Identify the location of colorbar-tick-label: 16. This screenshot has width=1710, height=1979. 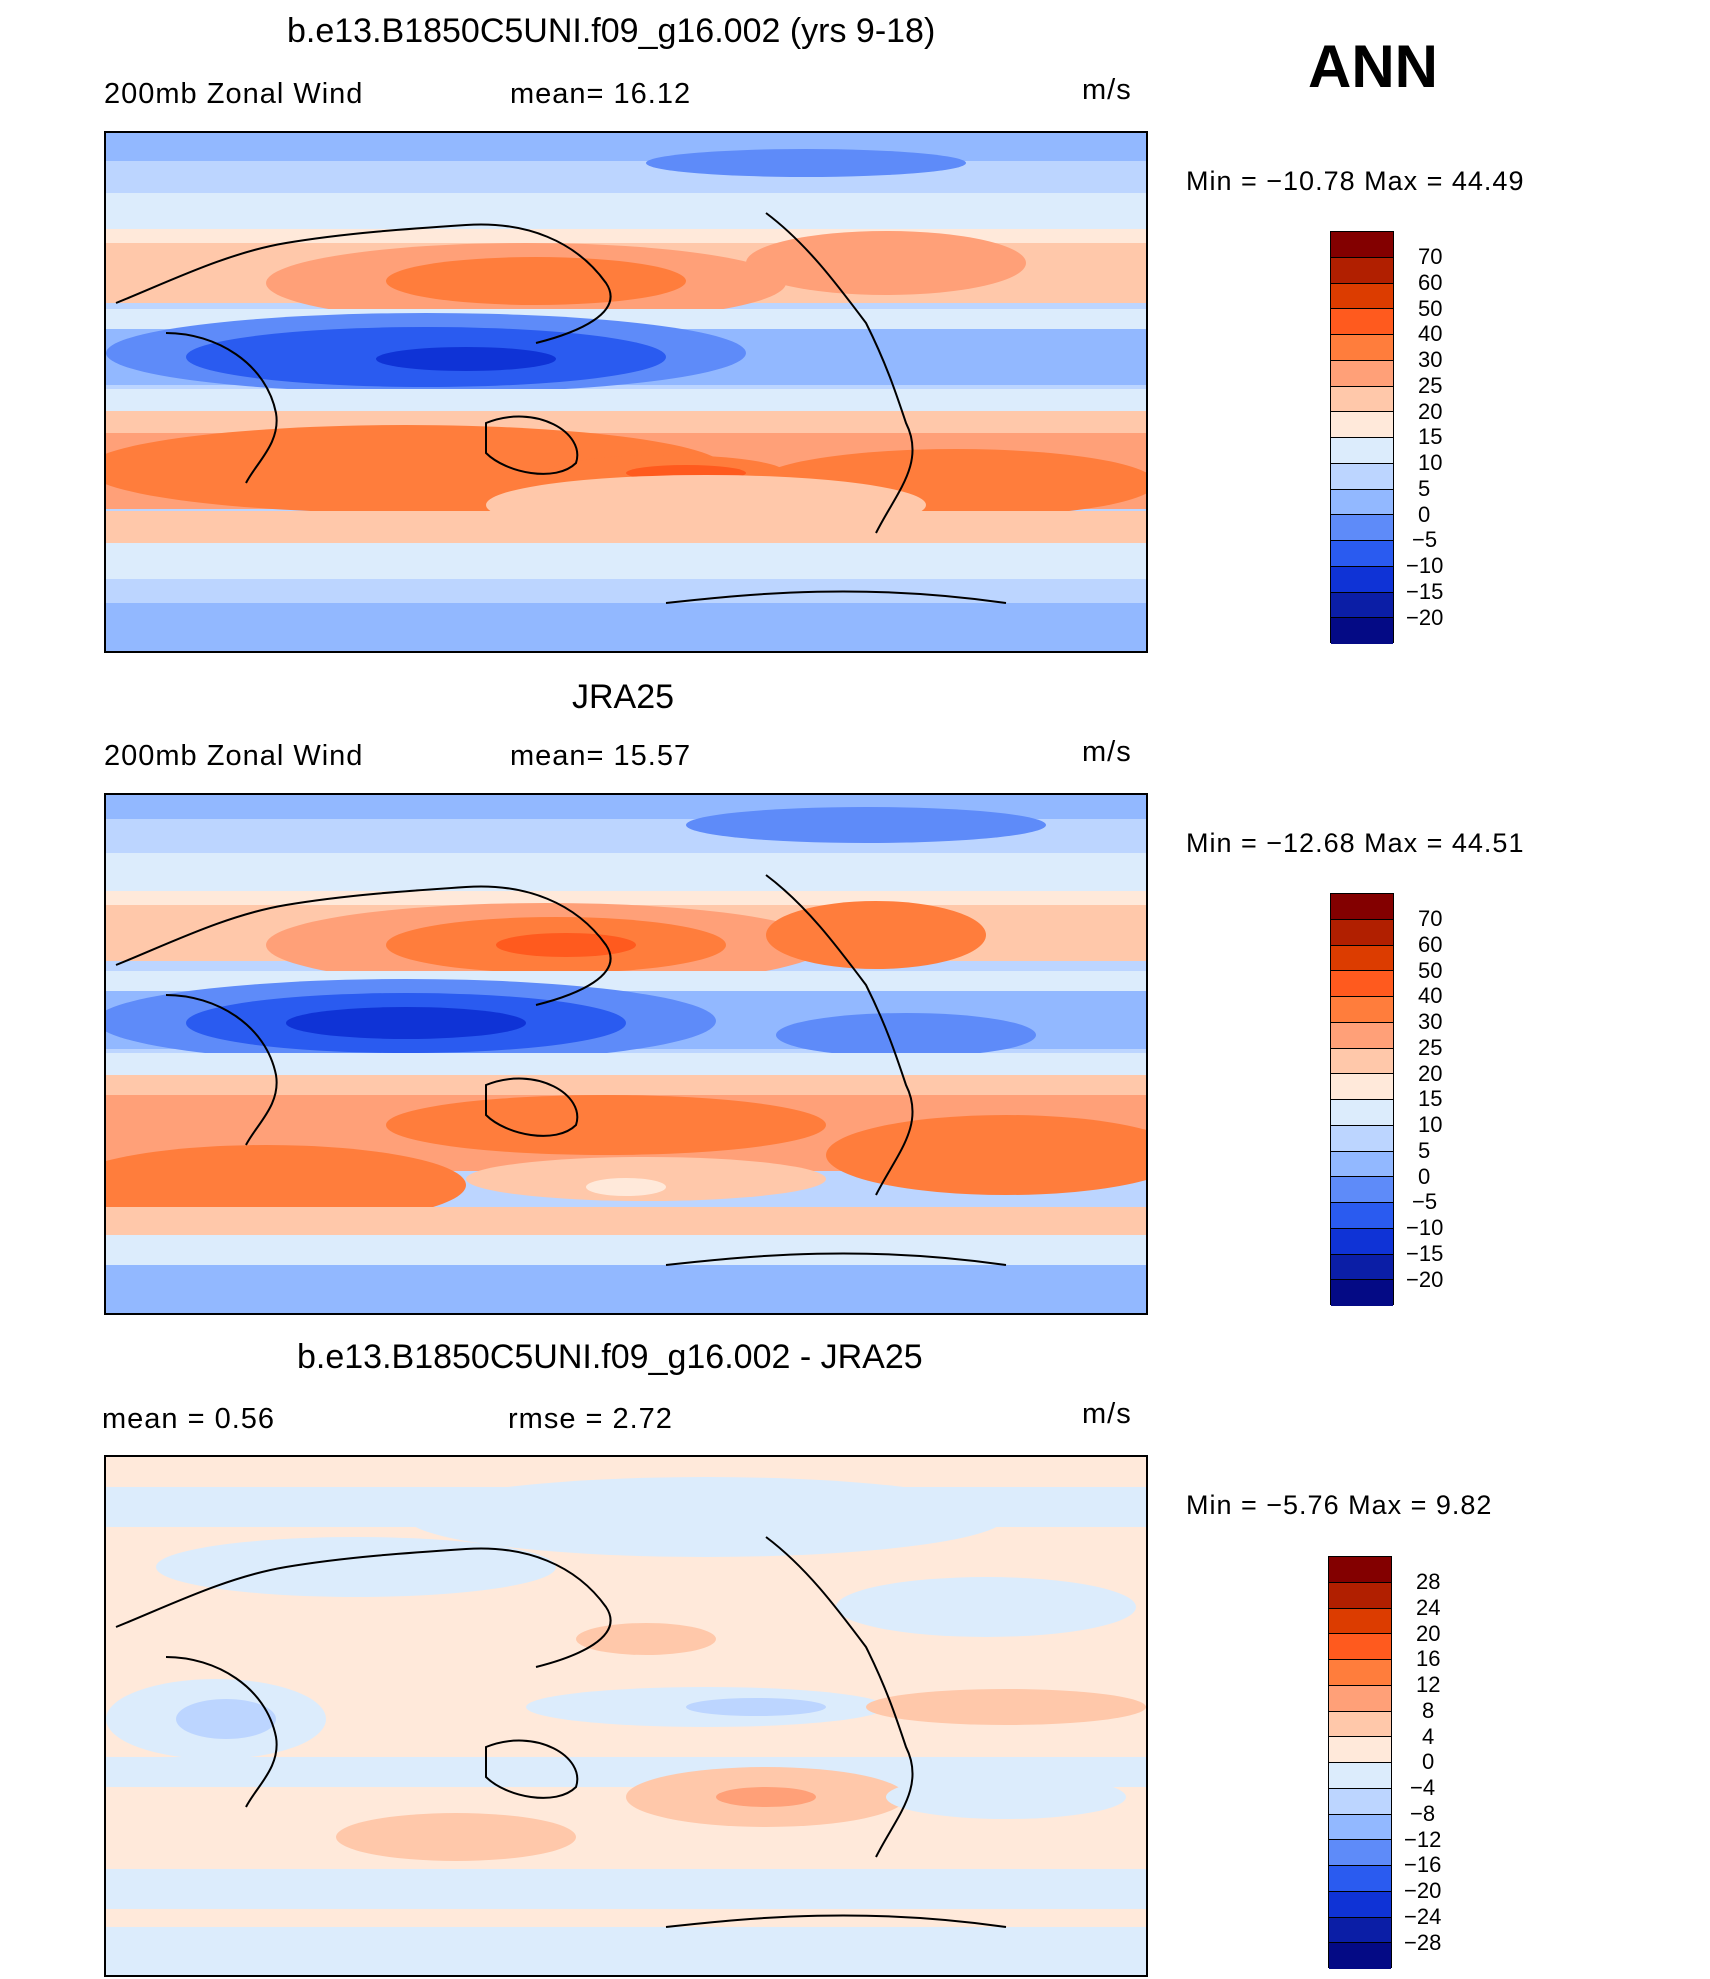
(1428, 1658).